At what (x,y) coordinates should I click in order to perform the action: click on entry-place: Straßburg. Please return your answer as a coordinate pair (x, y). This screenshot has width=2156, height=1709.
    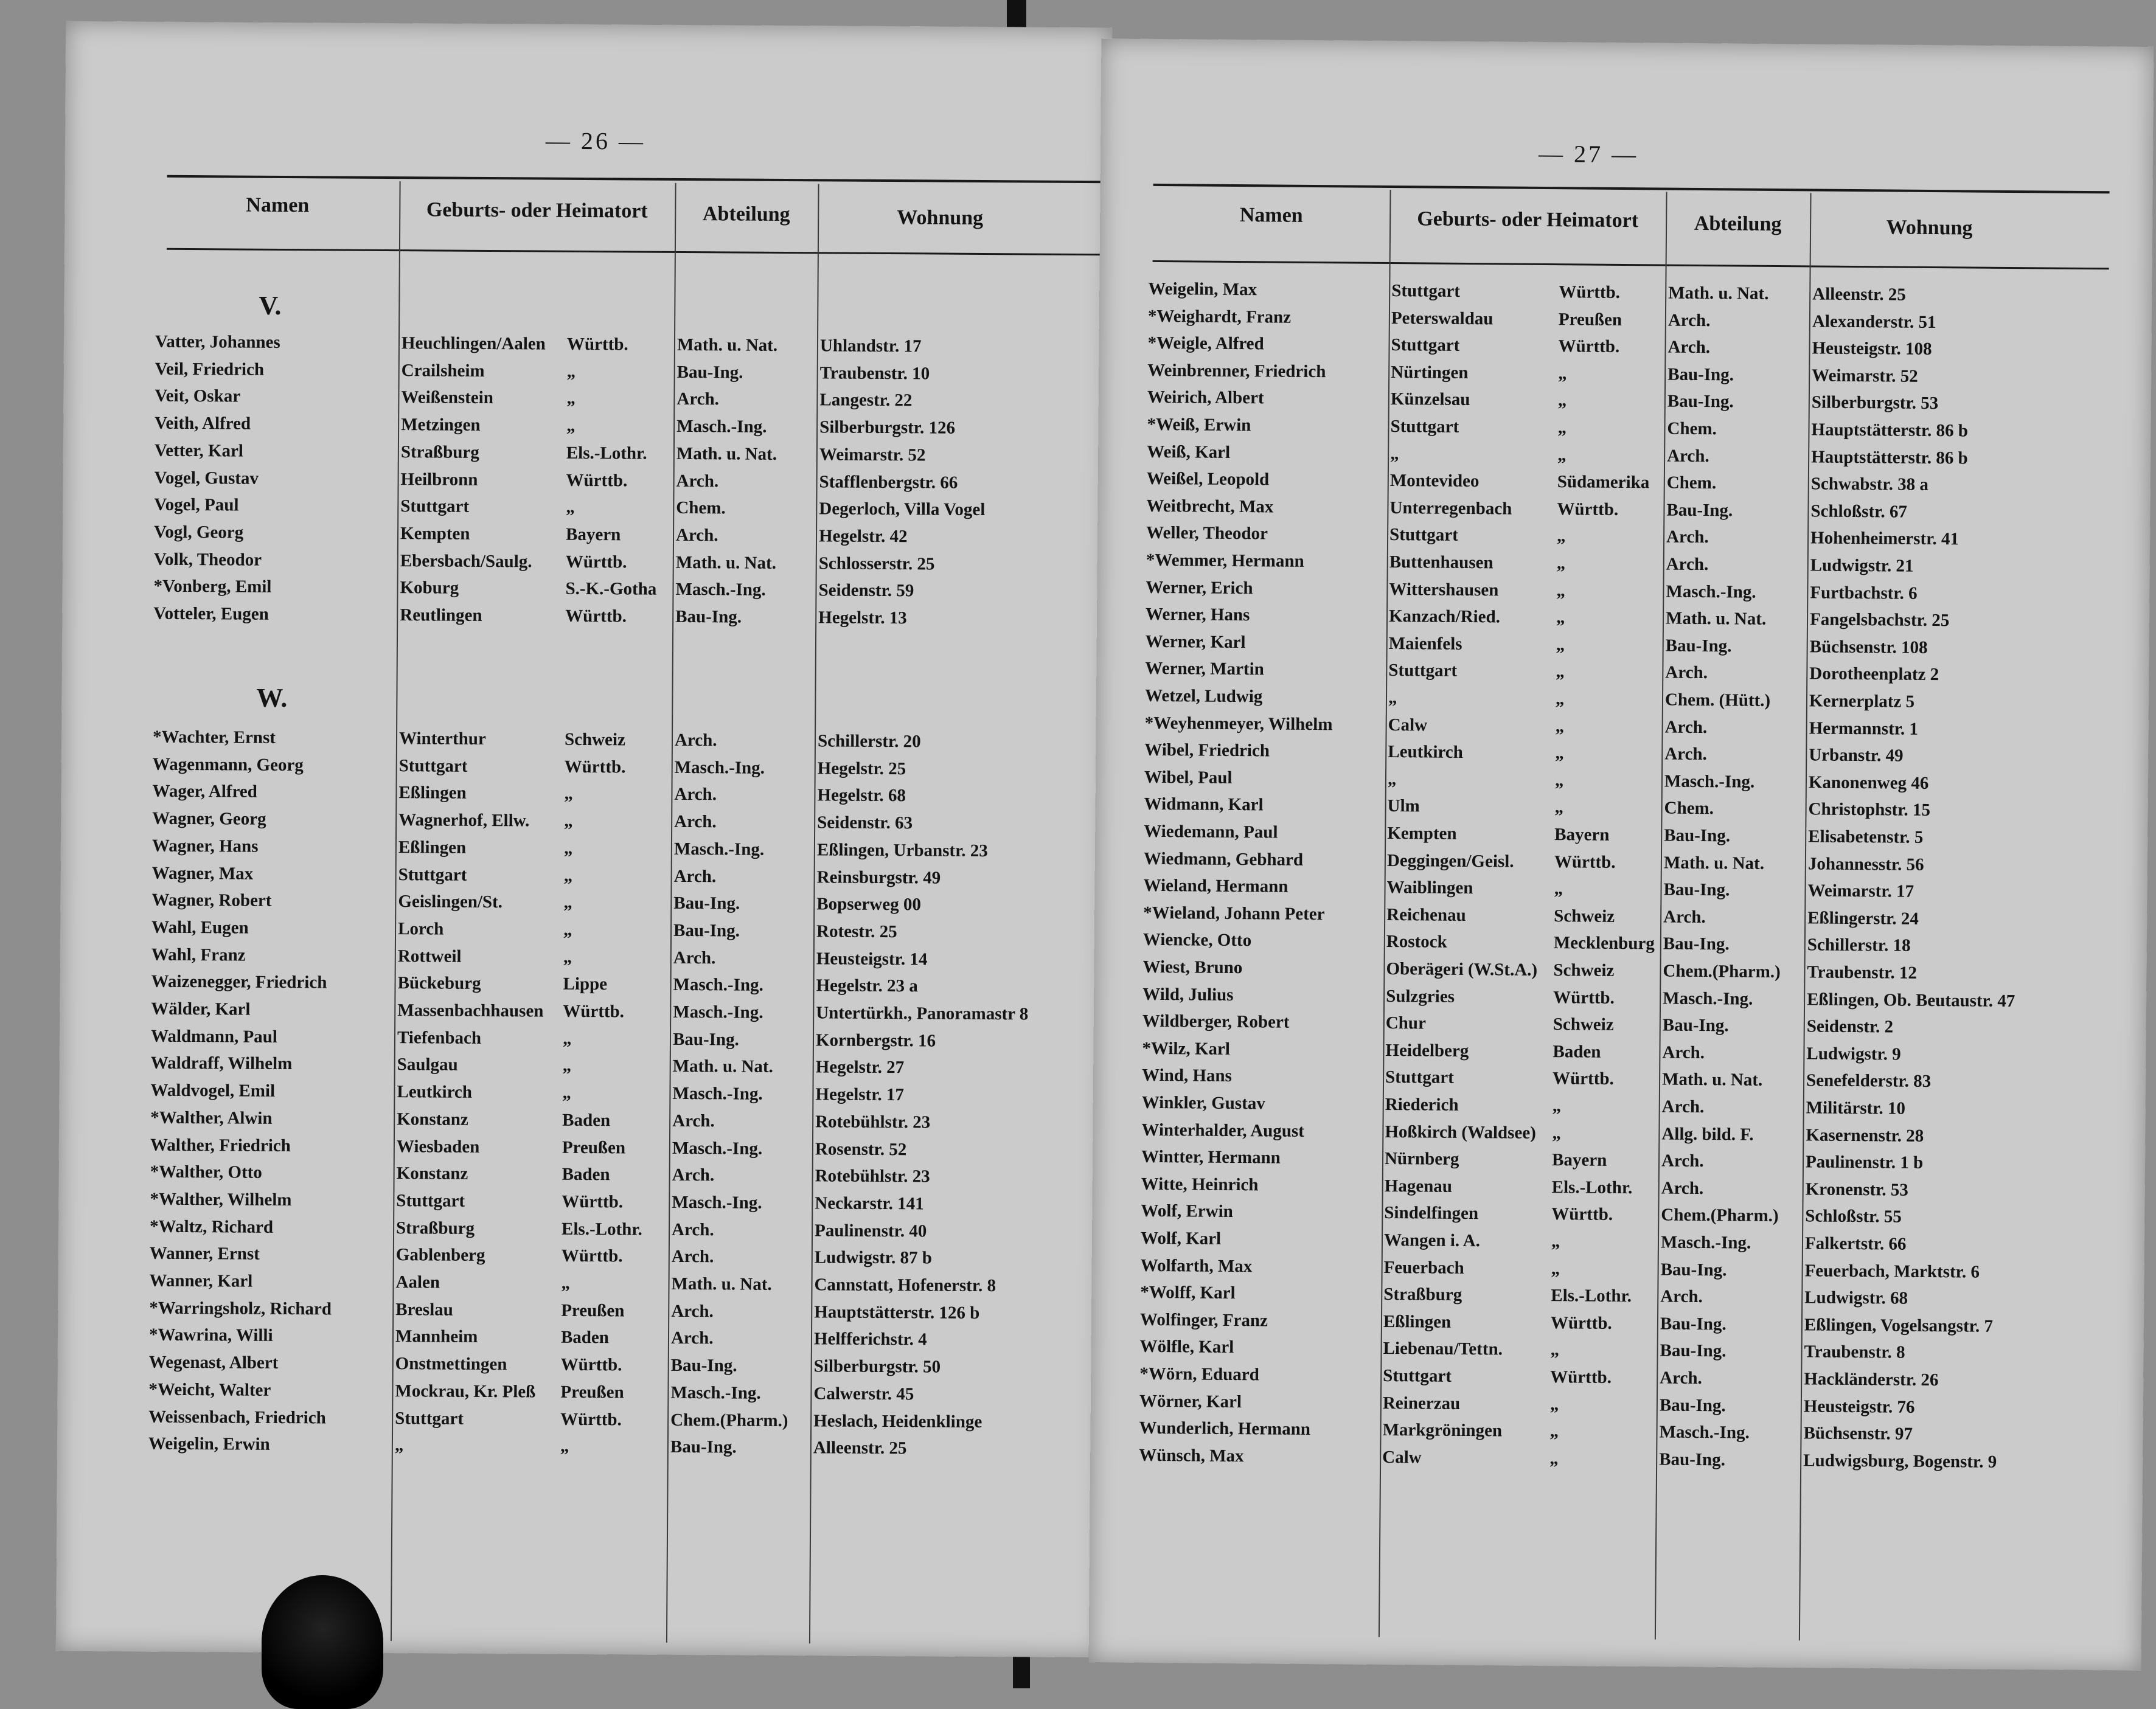
    Looking at the image, I should click on (439, 452).